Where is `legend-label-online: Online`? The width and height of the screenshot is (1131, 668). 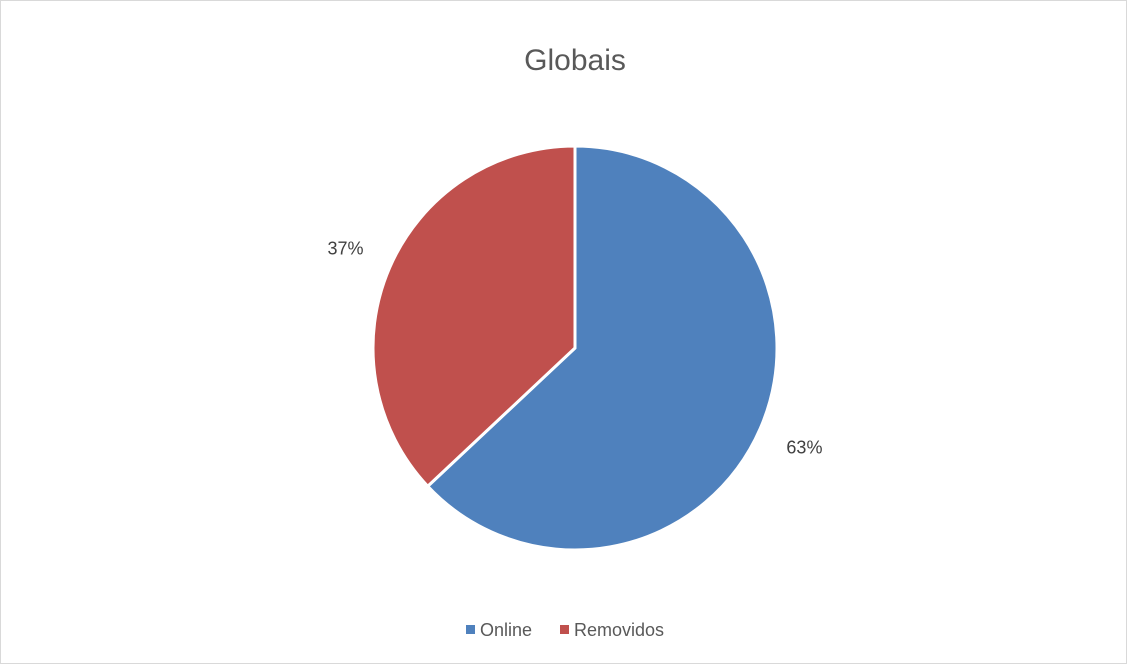 legend-label-online: Online is located at coordinates (506, 630).